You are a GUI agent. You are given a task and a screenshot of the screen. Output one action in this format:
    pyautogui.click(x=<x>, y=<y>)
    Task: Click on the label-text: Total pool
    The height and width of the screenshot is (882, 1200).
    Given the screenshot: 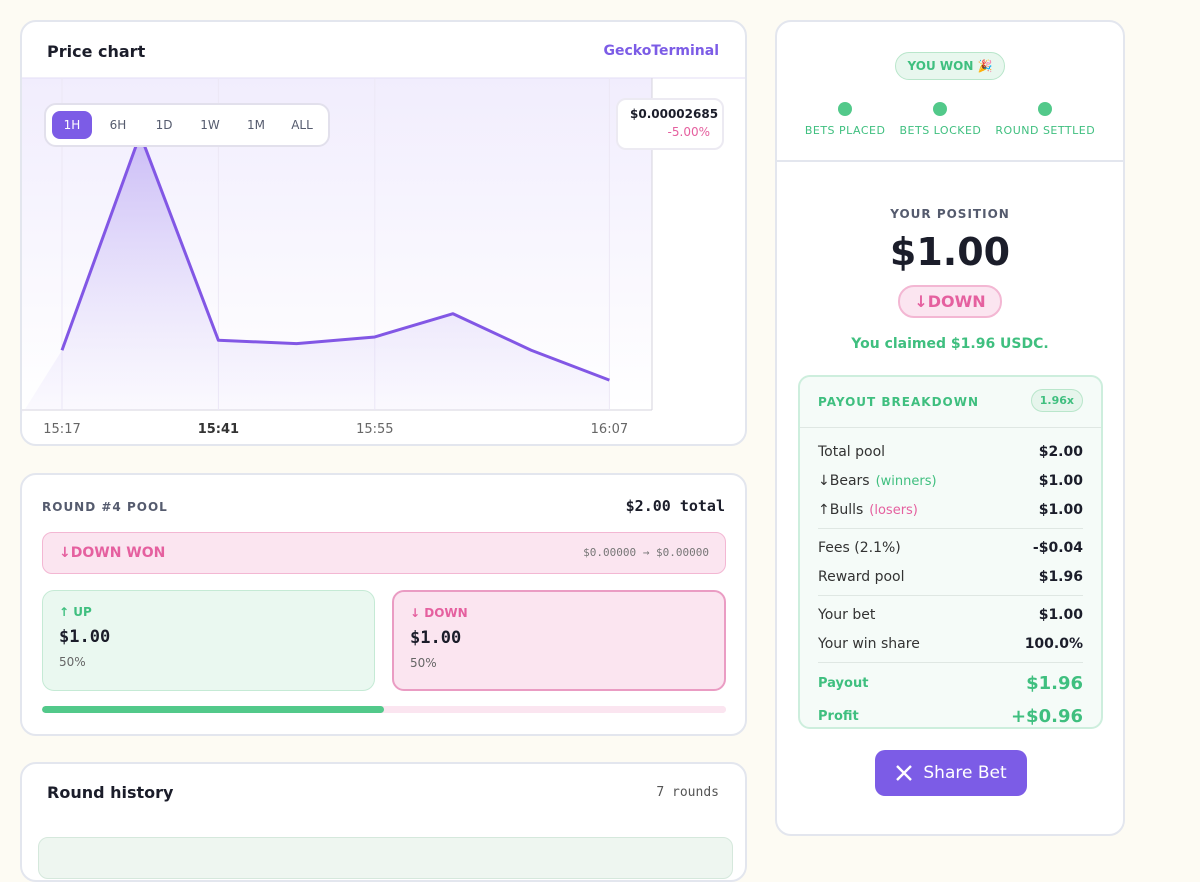 What is the action you would take?
    pyautogui.click(x=852, y=451)
    